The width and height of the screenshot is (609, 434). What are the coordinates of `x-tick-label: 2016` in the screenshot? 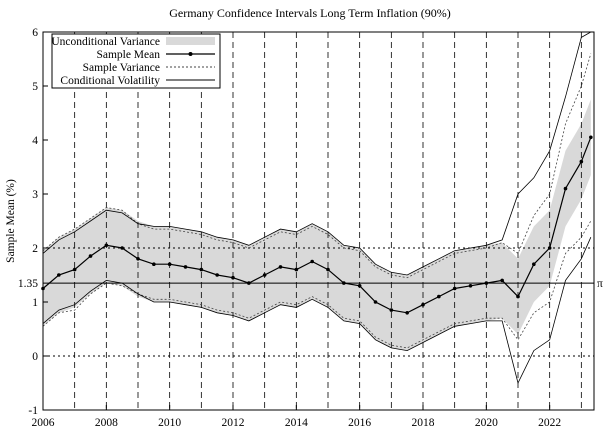 It's located at (359, 423).